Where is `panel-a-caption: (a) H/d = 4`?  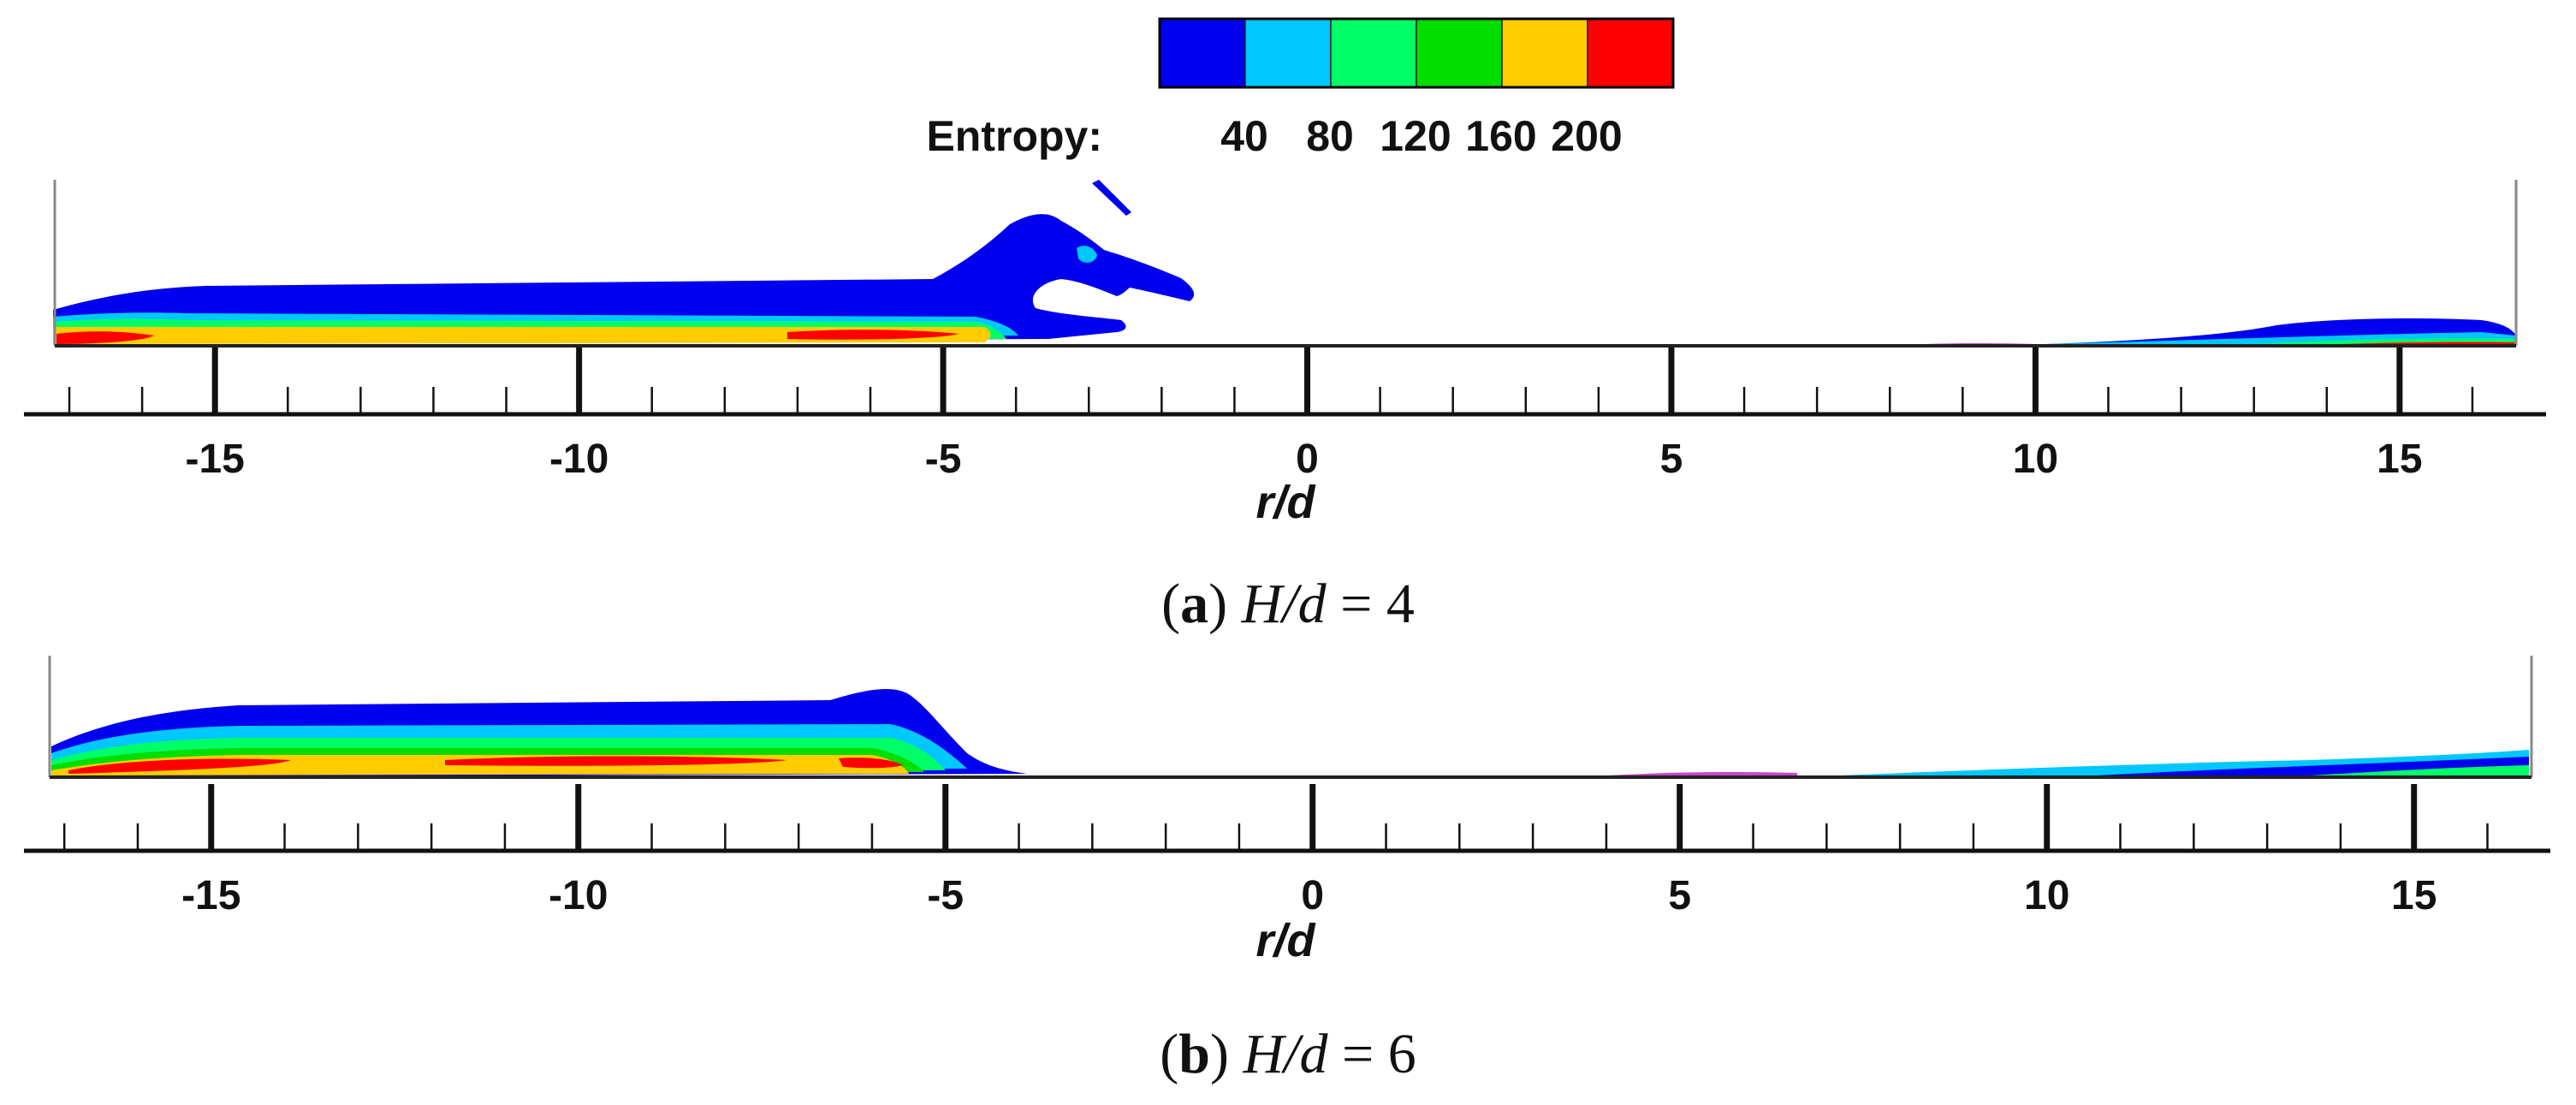 panel-a-caption: (a) H/d = 4 is located at coordinates (1288, 604).